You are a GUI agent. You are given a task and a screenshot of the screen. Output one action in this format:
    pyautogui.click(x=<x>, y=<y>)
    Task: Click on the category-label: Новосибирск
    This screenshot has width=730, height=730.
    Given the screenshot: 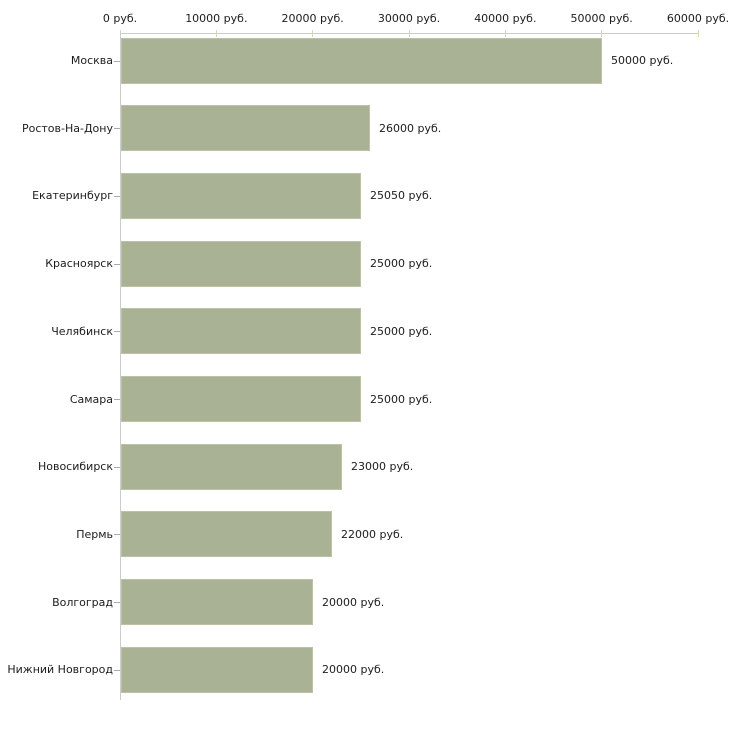 What is the action you would take?
    pyautogui.click(x=75, y=467)
    